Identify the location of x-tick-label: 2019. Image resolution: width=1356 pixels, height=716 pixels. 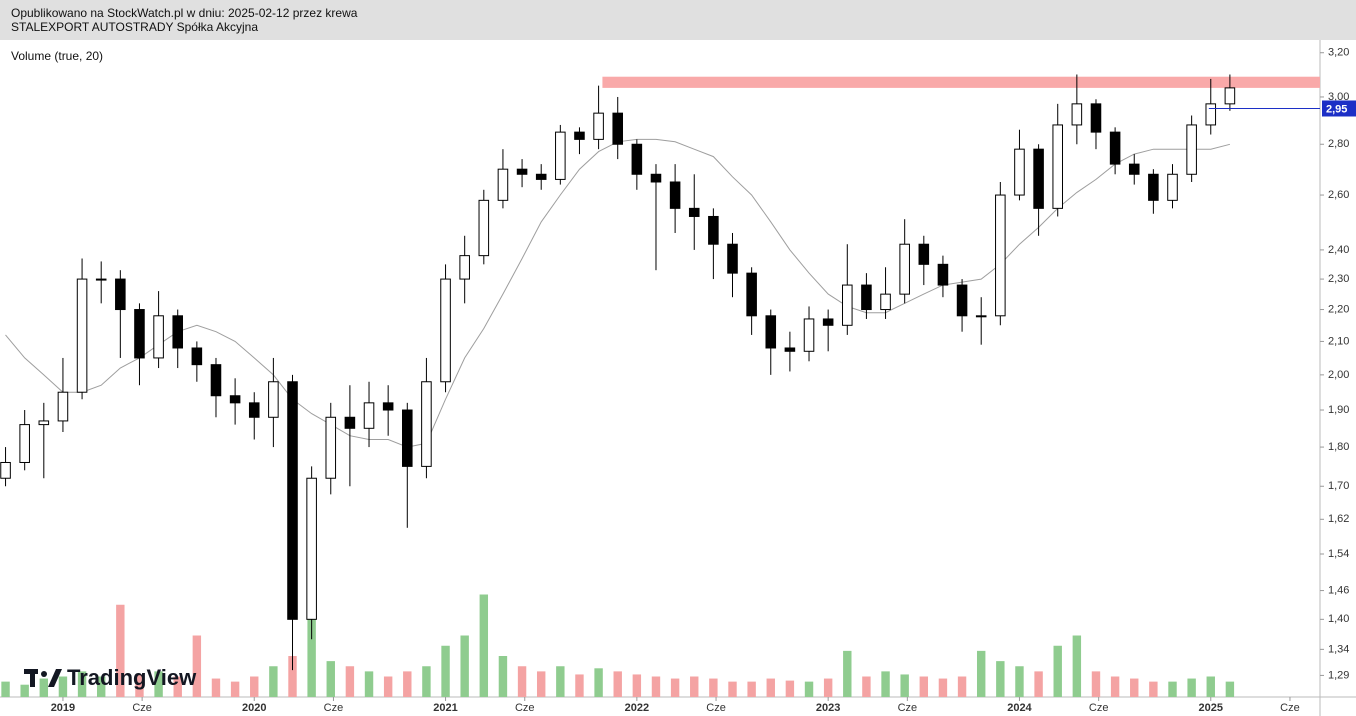
(63, 708).